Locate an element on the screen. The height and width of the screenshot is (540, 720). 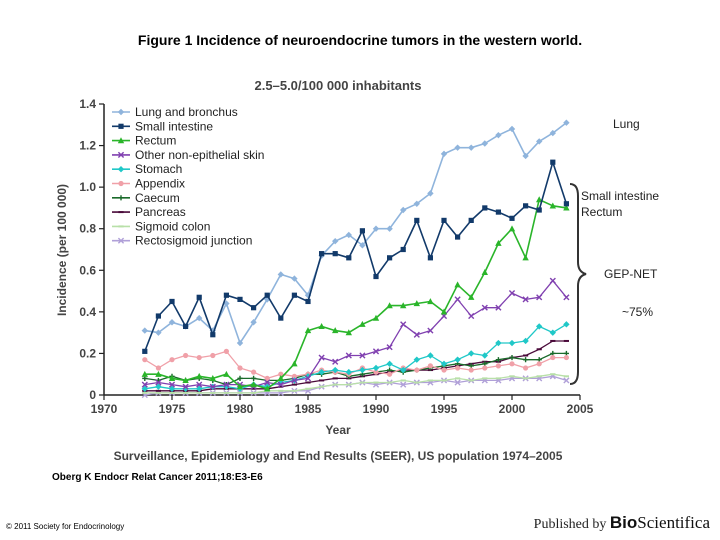
y-tick-label: 0.4 is located at coordinates (87, 312).